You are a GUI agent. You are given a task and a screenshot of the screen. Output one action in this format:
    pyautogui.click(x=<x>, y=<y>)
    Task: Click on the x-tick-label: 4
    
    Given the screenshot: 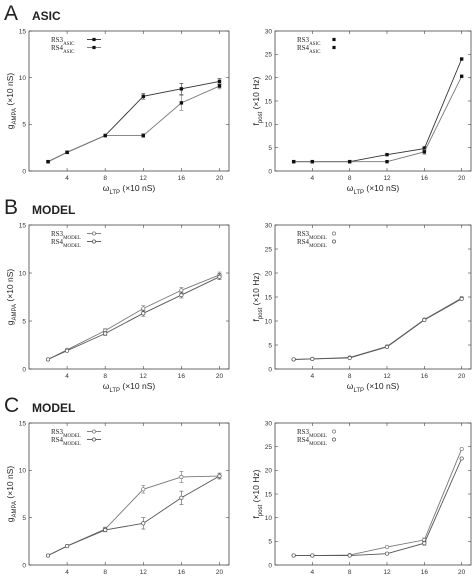 What is the action you would take?
    pyautogui.click(x=67, y=572)
    